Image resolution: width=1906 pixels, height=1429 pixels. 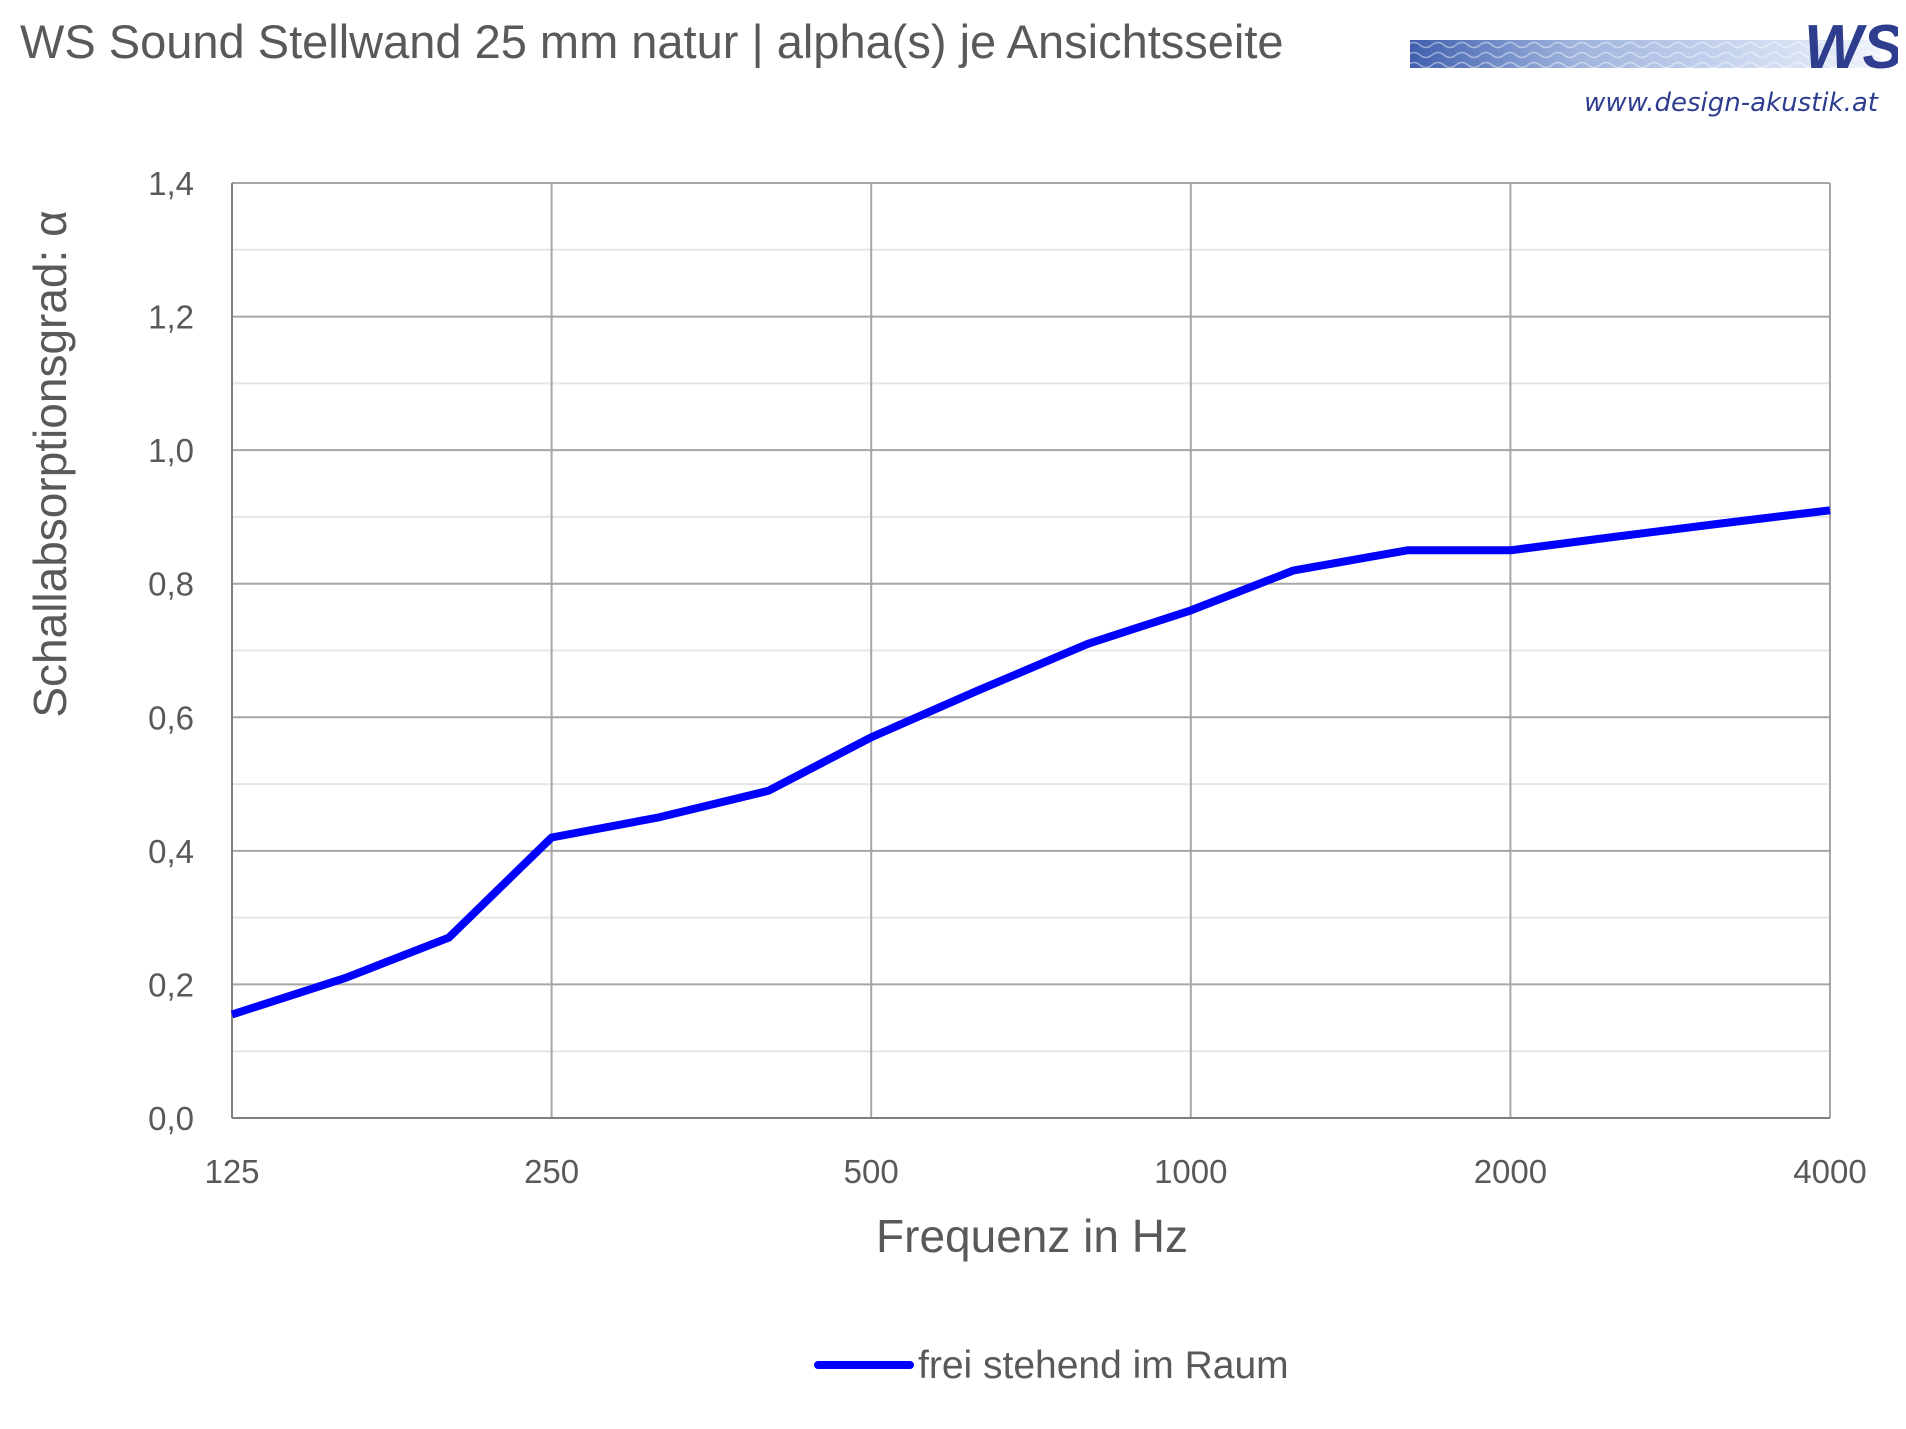 What do you see at coordinates (171, 1118) in the screenshot?
I see `y-tick-label: 0,0` at bounding box center [171, 1118].